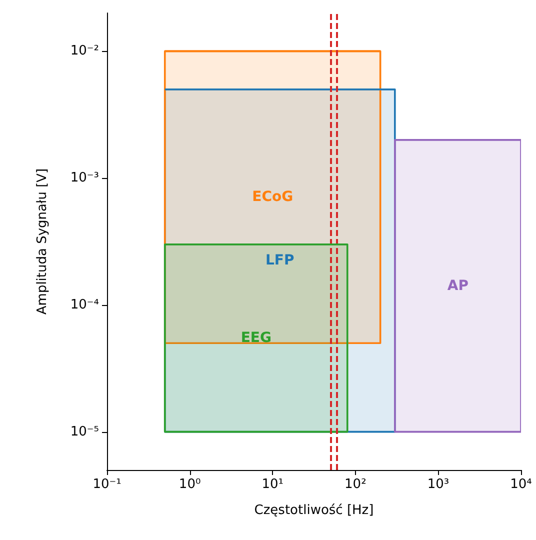 Image resolution: width=536 pixels, height=540 pixels. I want to click on y-tick-label: 10⁻², so click(84, 51).